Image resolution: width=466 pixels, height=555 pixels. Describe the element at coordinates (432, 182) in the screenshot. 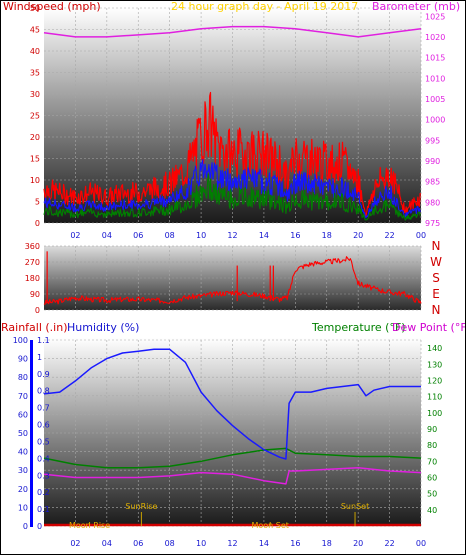

I see `baro-ytick-label: 985` at that location.